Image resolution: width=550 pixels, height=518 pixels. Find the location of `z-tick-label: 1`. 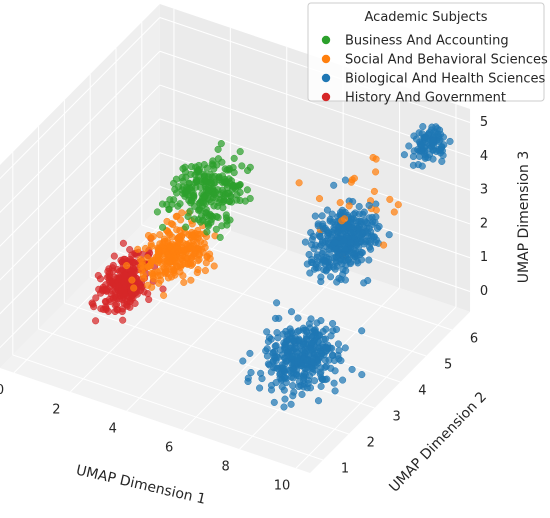

z-tick-label: 1 is located at coordinates (484, 257).